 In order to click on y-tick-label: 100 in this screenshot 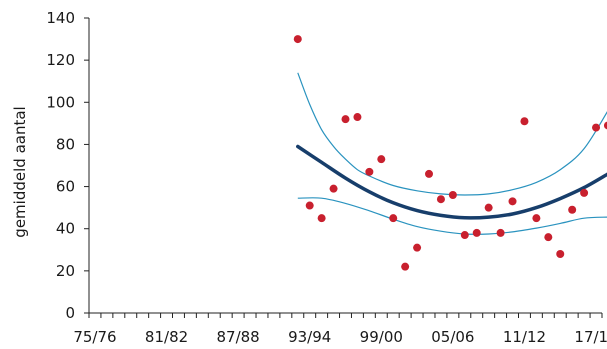, I will do `click(60, 102)`.